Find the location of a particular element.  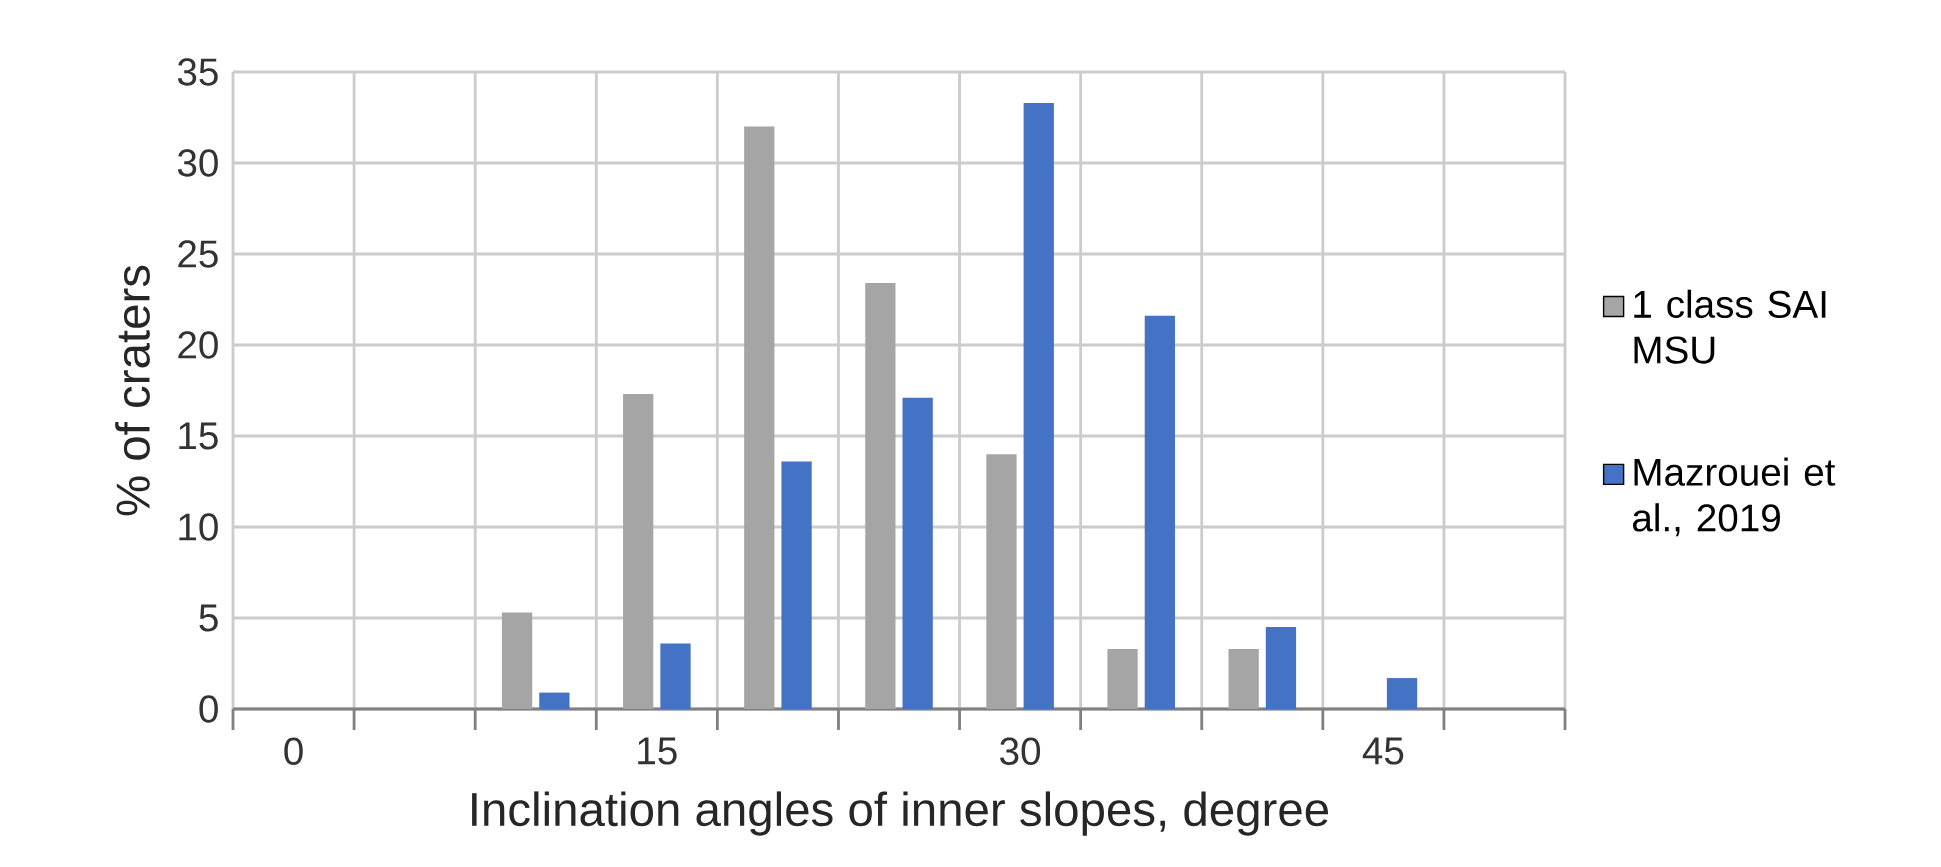

legend-label: 1 class SAI MSU is located at coordinates (1730, 326).